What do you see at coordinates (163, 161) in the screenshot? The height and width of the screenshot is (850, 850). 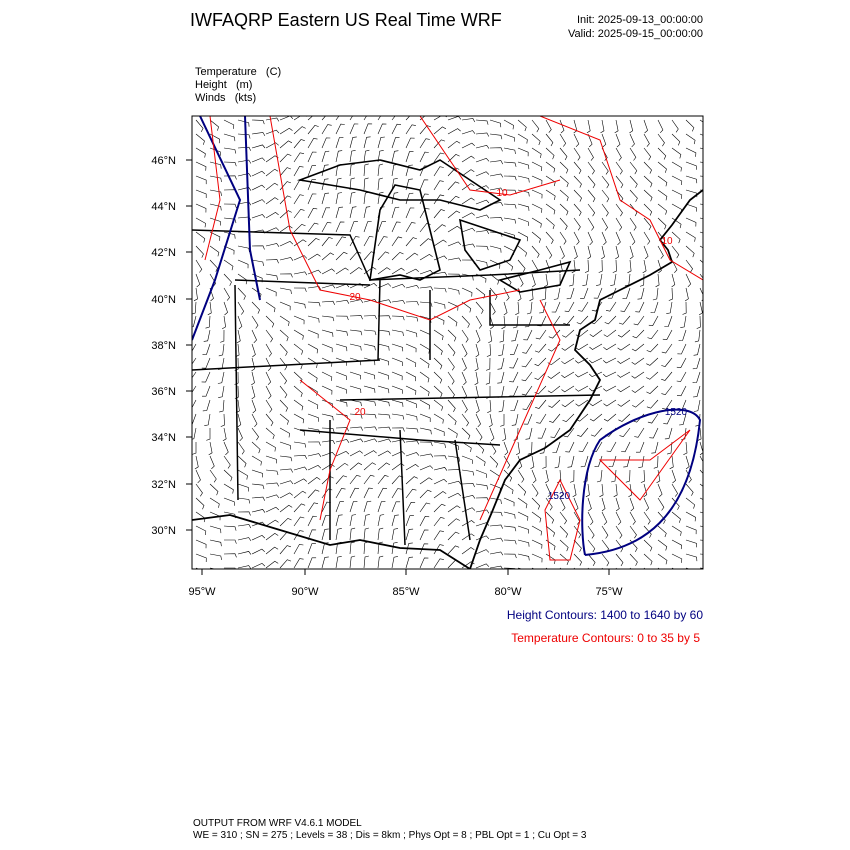 I see `lat-label: 46°N` at bounding box center [163, 161].